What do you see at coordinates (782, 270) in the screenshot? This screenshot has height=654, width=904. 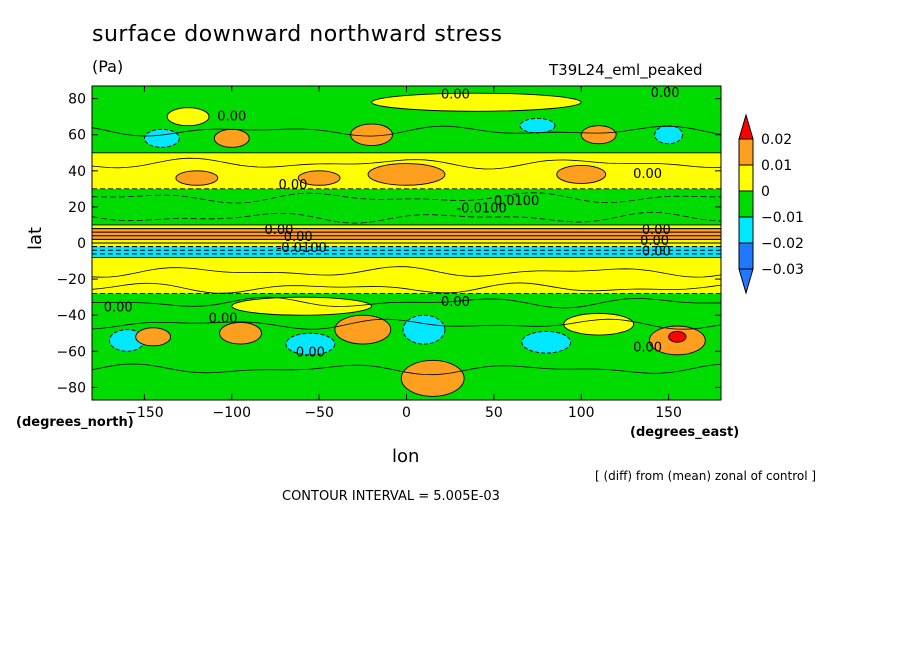 I see `legend-label-5: −0.03` at bounding box center [782, 270].